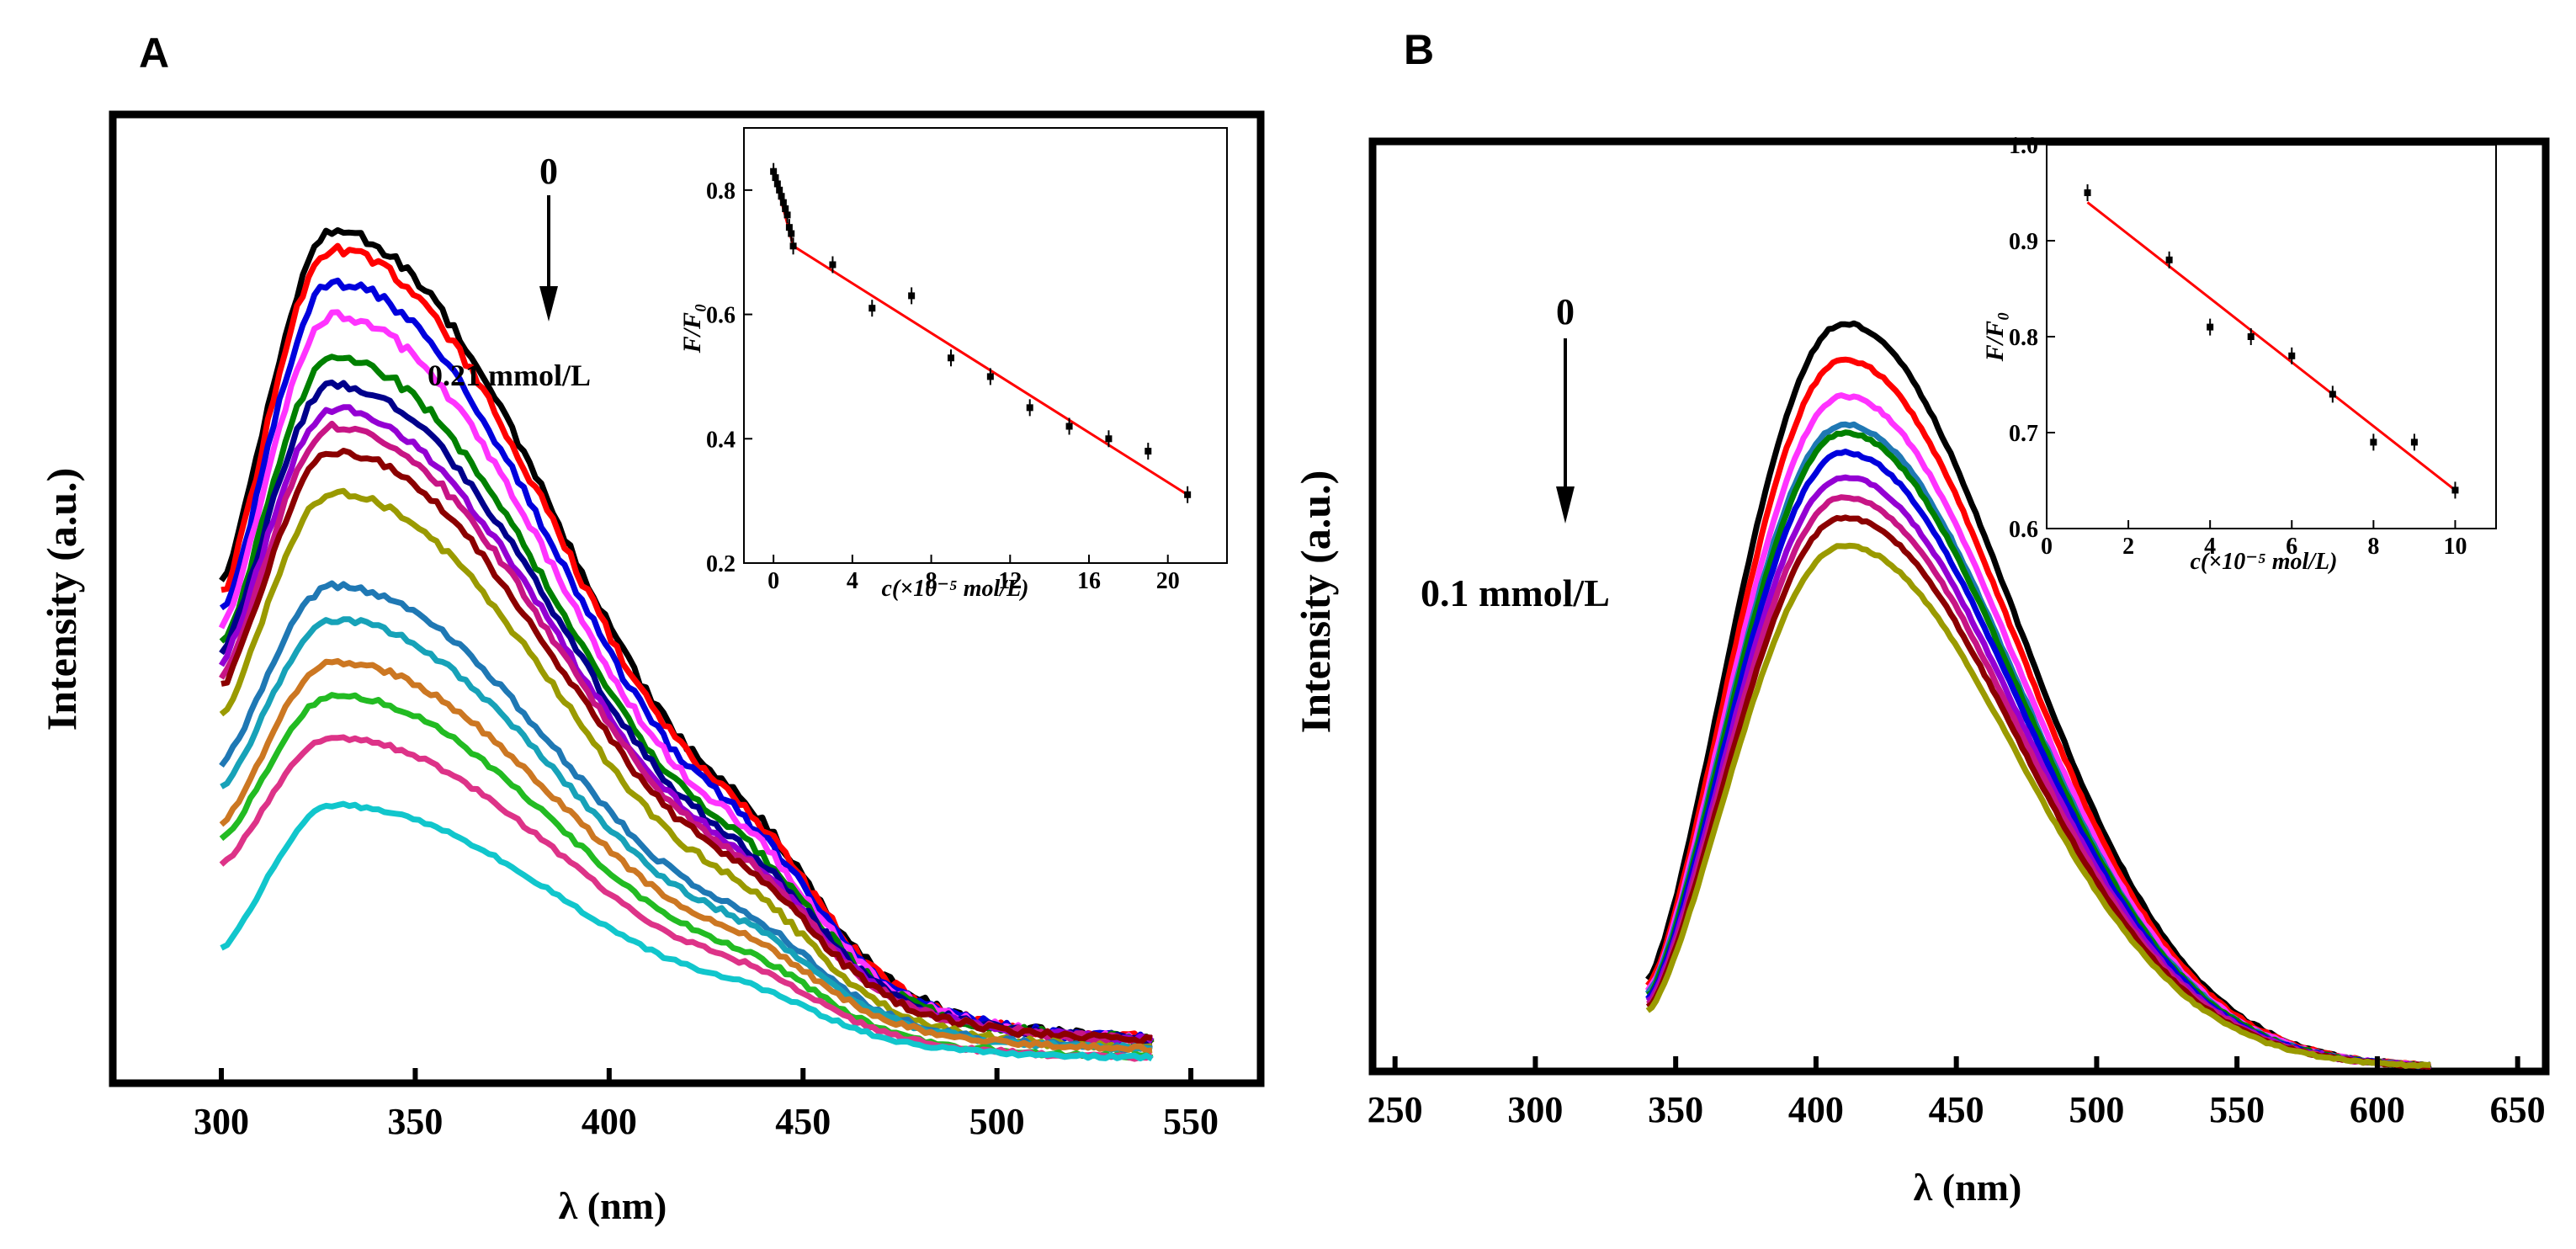 The image size is (2576, 1249). Describe the element at coordinates (1565, 505) in the screenshot. I see `panel-b-arrow-head` at that location.